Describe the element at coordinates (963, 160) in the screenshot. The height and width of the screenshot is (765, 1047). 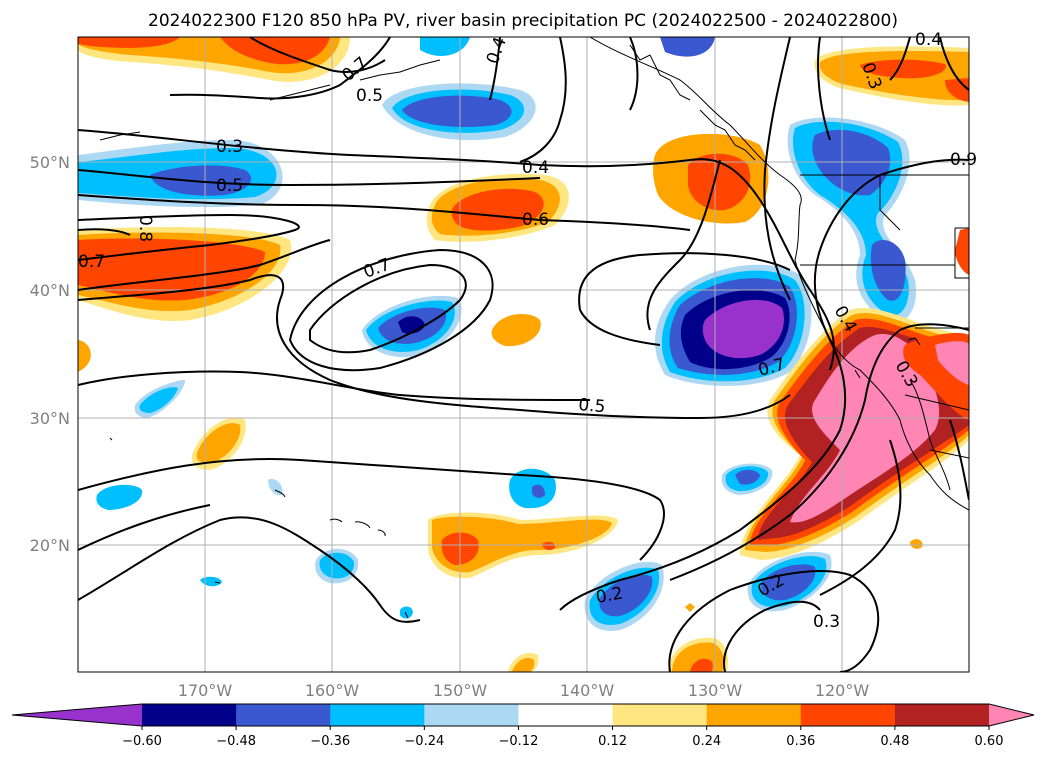
I see `contour-label: 0.9` at that location.